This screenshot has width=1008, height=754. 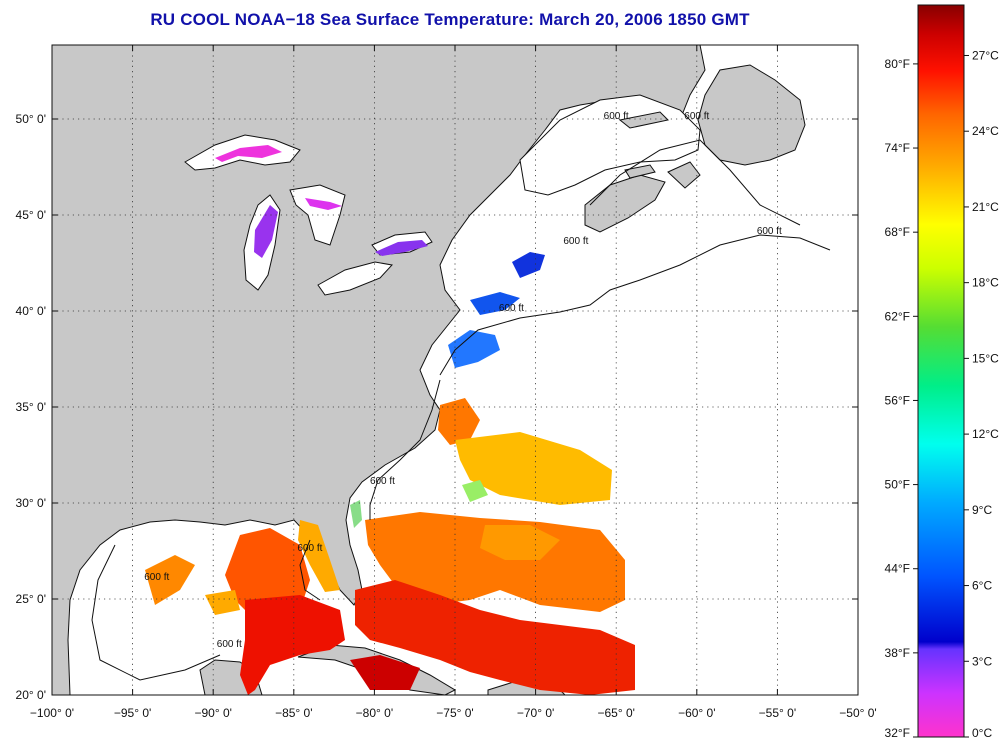 What do you see at coordinates (31, 215) in the screenshot?
I see `lat-tick-label: 45° 0'` at bounding box center [31, 215].